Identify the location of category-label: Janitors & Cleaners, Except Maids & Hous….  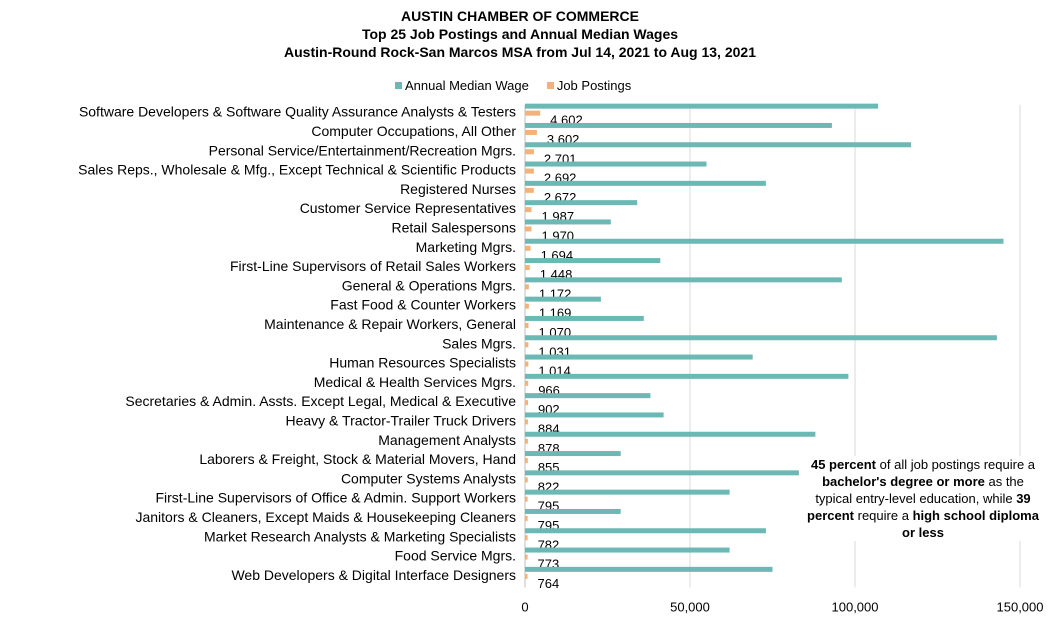
(325, 517).